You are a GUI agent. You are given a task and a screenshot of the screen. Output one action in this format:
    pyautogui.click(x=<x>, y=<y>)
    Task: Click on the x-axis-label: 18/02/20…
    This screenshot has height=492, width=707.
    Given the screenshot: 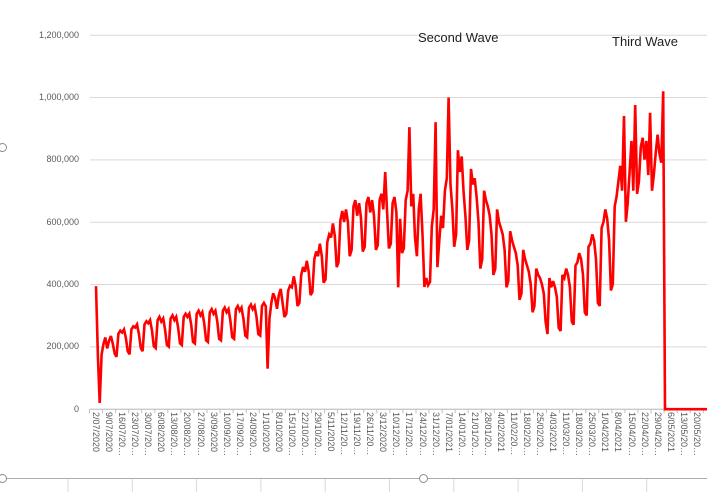 What is the action you would take?
    pyautogui.click(x=527, y=434)
    